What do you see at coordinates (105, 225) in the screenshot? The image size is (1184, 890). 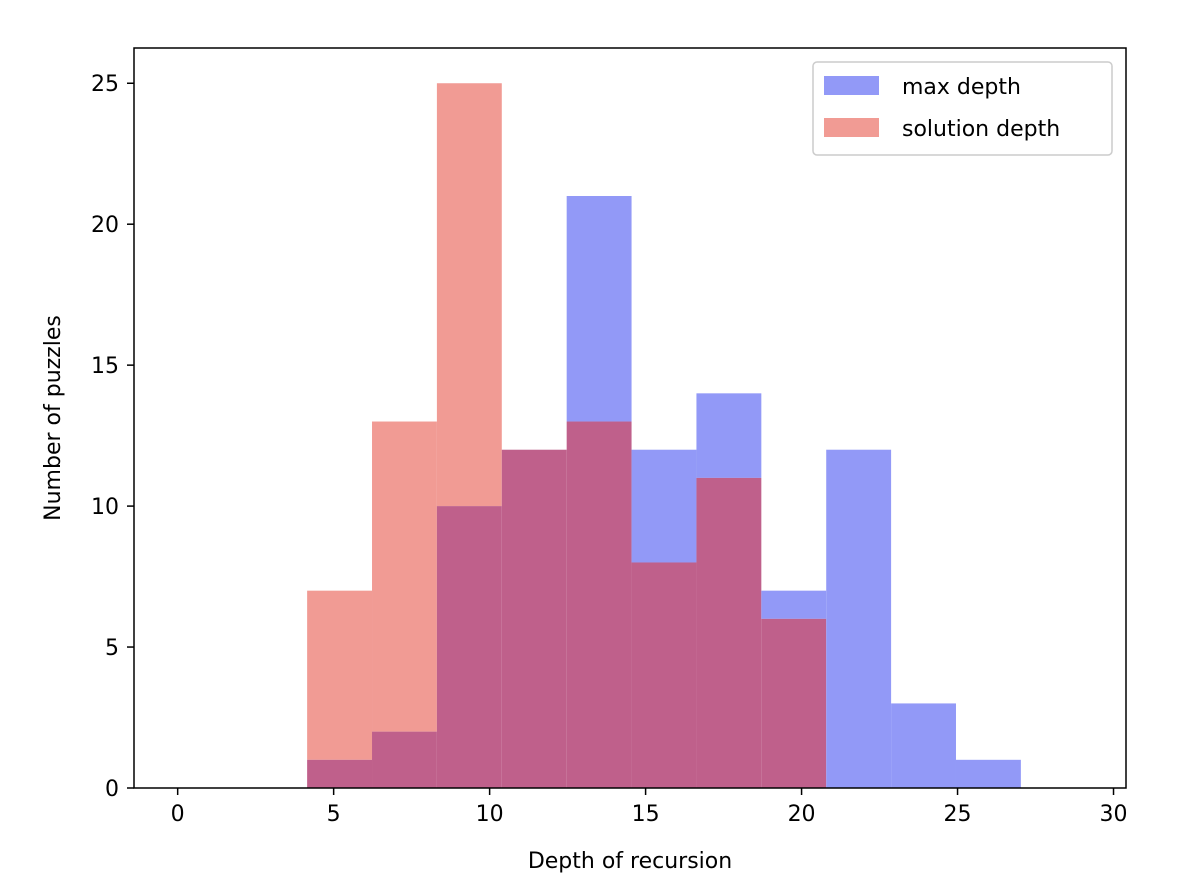 I see `y-tick-label-20: 20` at bounding box center [105, 225].